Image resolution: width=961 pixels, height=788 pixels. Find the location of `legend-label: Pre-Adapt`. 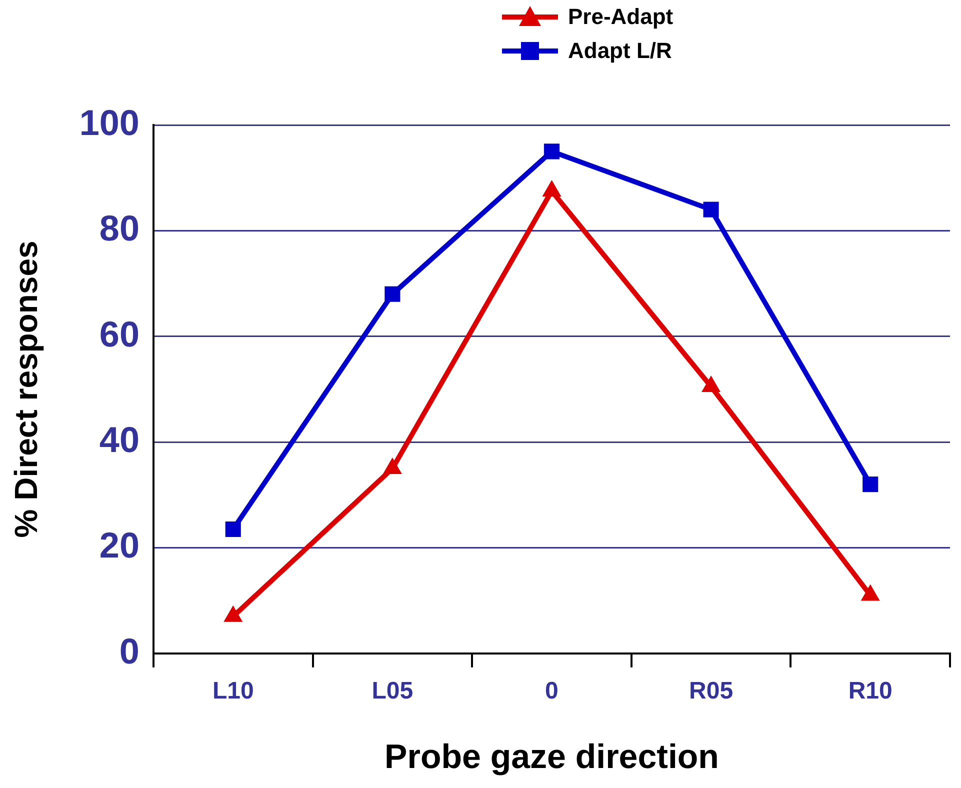

legend-label: Pre-Adapt is located at coordinates (621, 17).